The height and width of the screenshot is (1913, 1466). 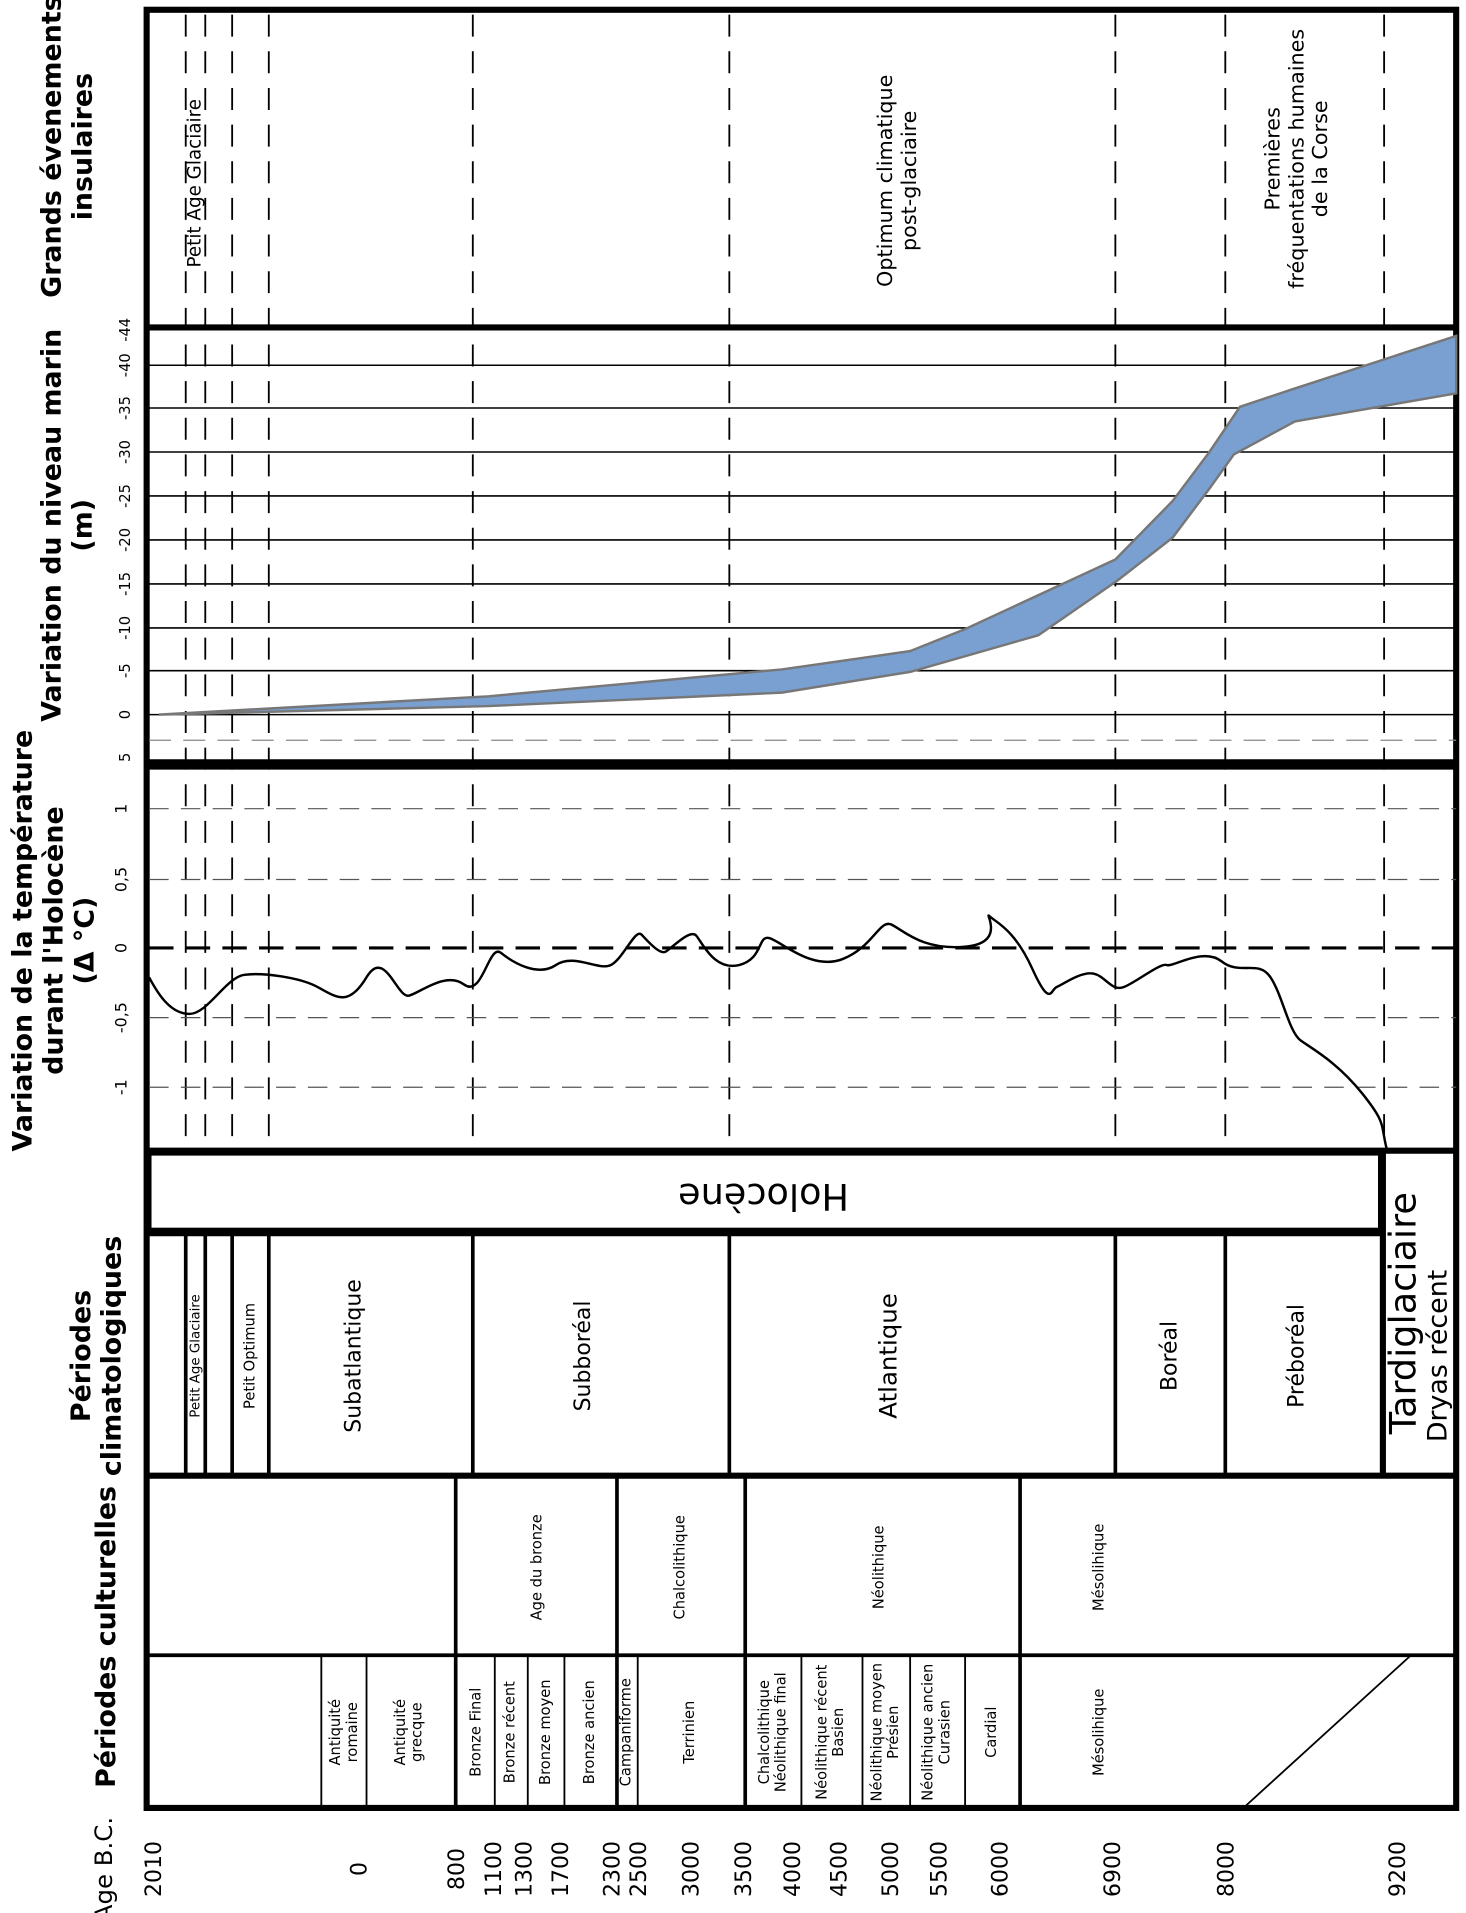 I want to click on event: de la Corse, so click(x=1320, y=158).